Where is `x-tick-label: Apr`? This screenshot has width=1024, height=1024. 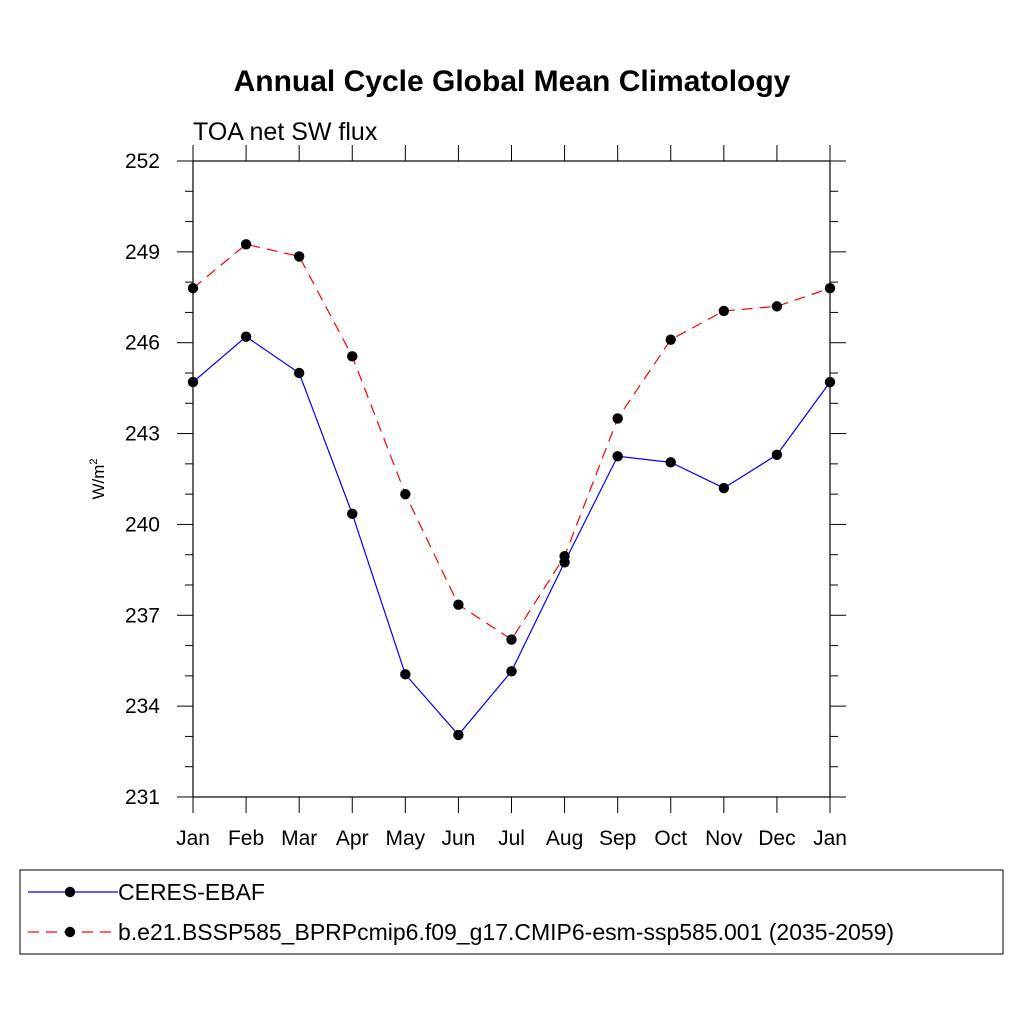 x-tick-label: Apr is located at coordinates (352, 838).